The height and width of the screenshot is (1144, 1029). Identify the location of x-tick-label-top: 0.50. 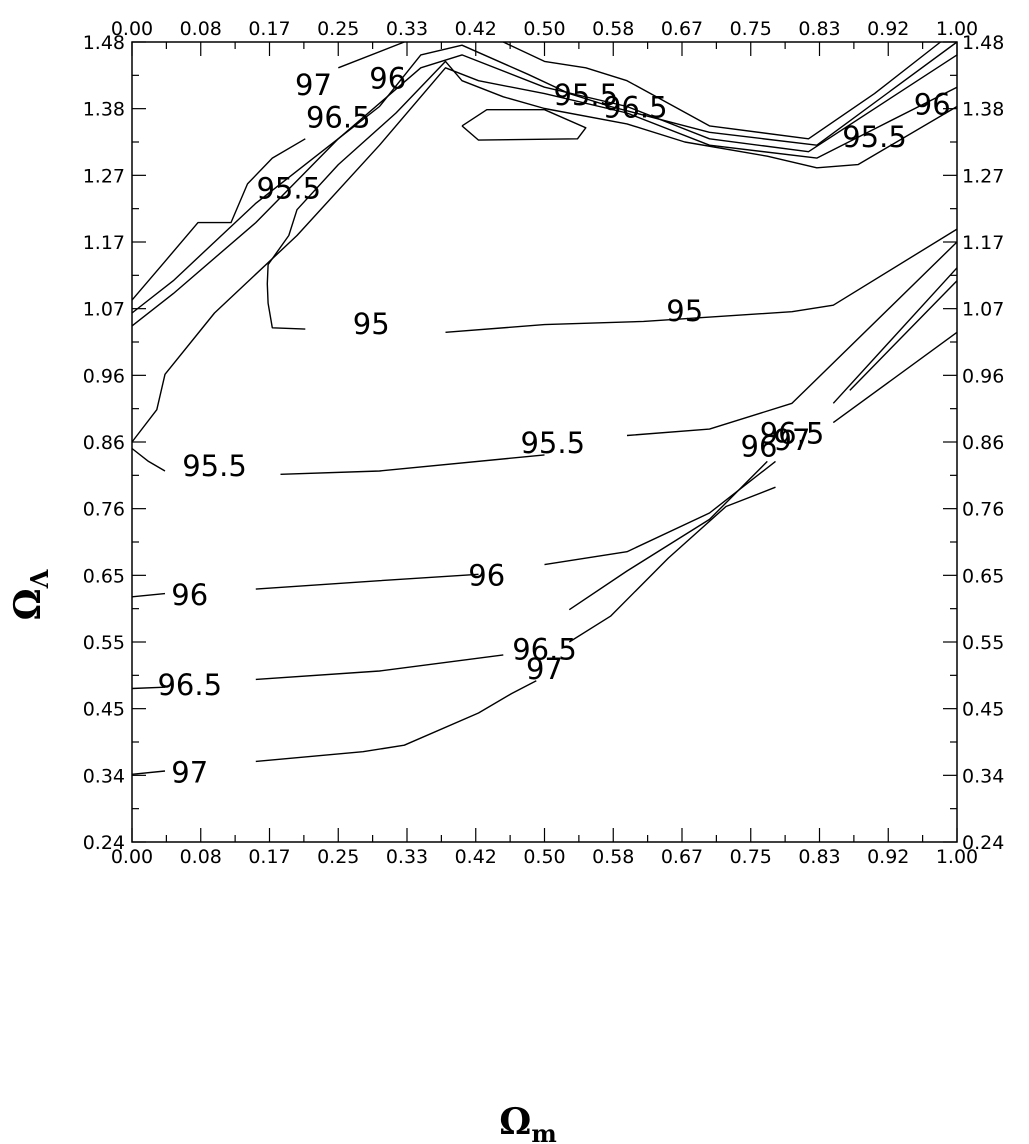
(544, 29).